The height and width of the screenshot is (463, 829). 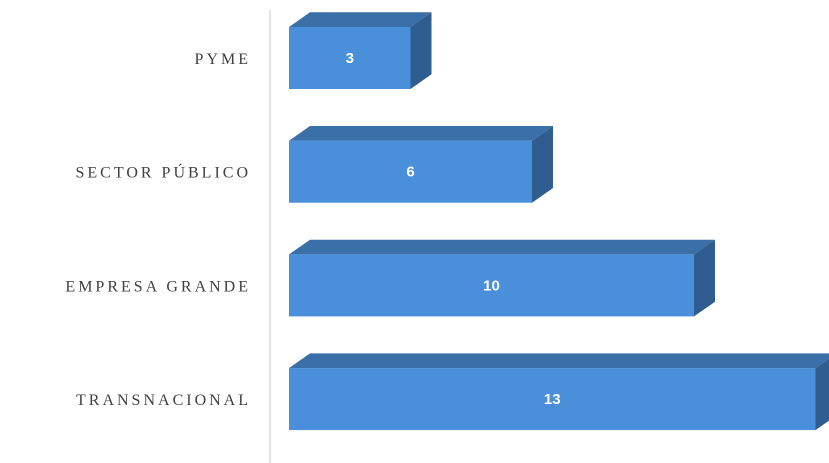 What do you see at coordinates (421, 50) in the screenshot?
I see `bar-side-pyme` at bounding box center [421, 50].